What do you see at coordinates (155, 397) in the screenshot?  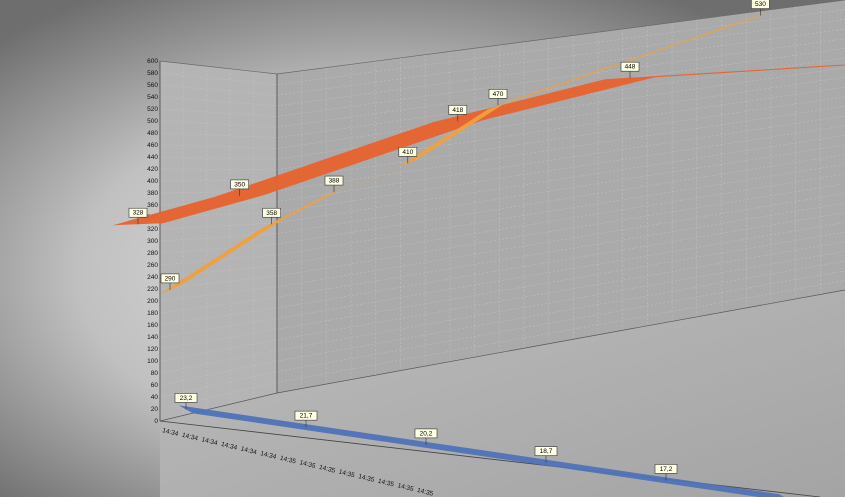 I see `y-tick-label: 40` at bounding box center [155, 397].